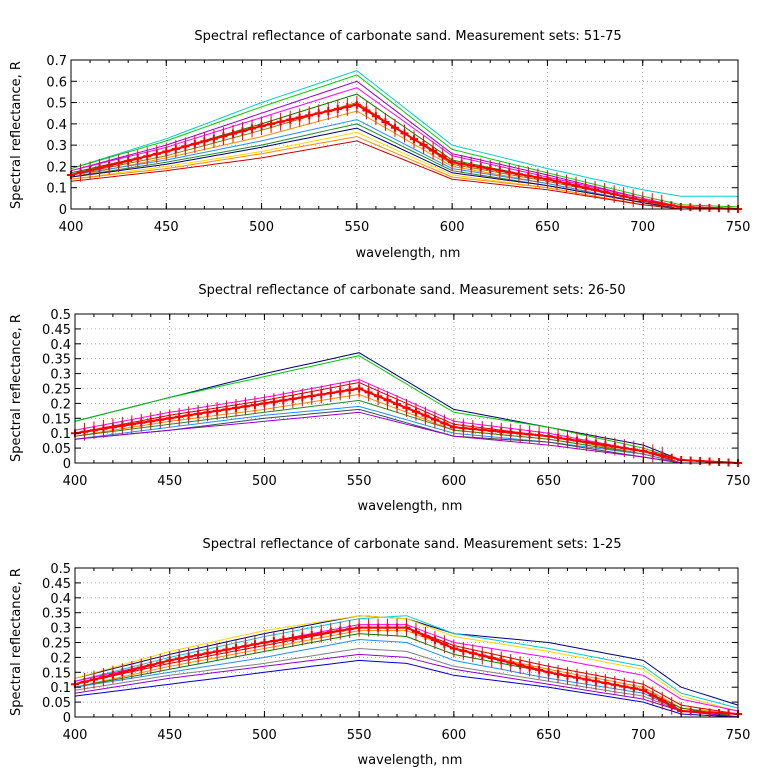 This screenshot has height=770, width=762. I want to click on x-tick-label: 600, so click(452, 227).